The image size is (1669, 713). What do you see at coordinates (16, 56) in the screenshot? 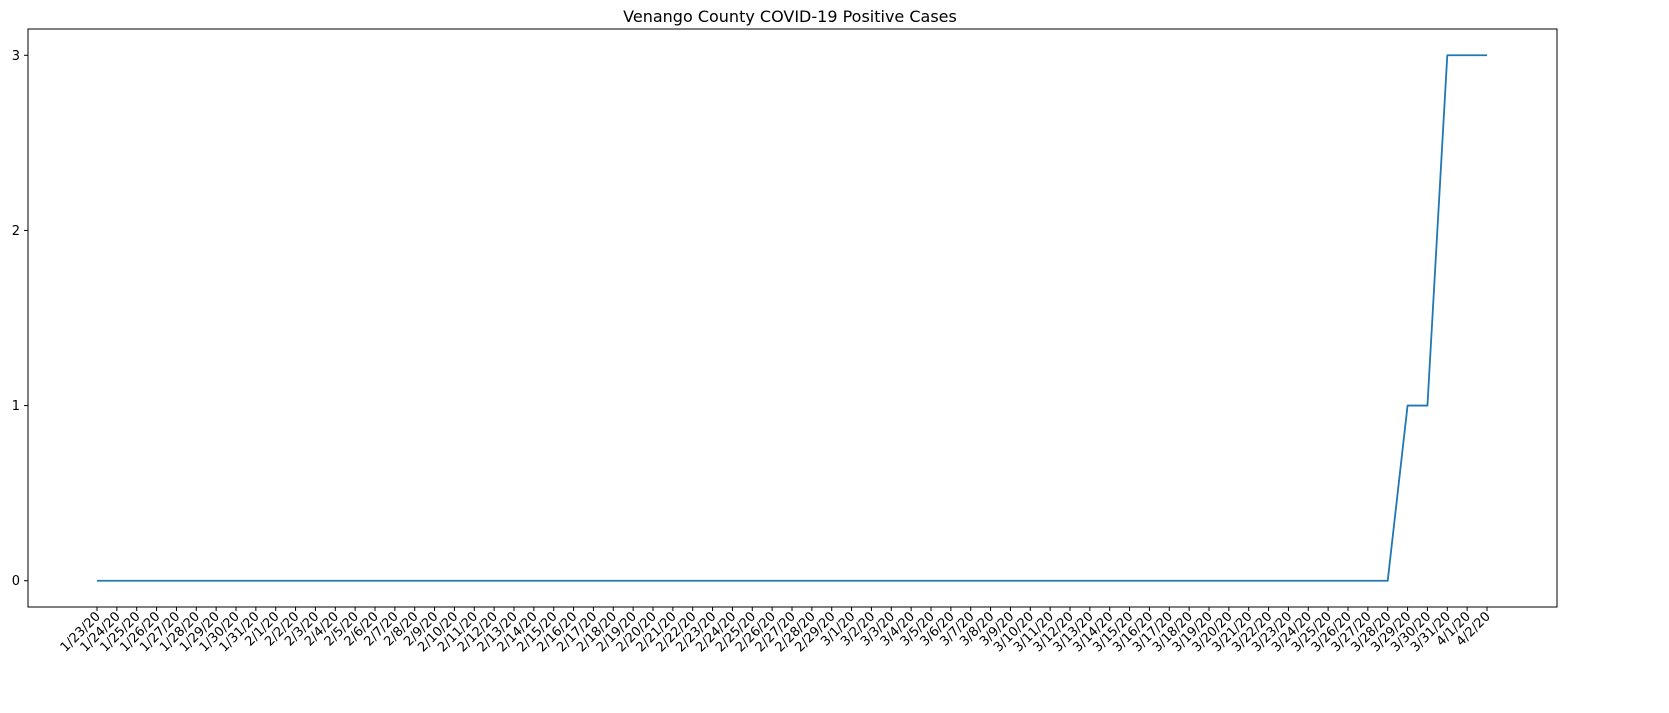
I see `y-tick-label: 3` at bounding box center [16, 56].